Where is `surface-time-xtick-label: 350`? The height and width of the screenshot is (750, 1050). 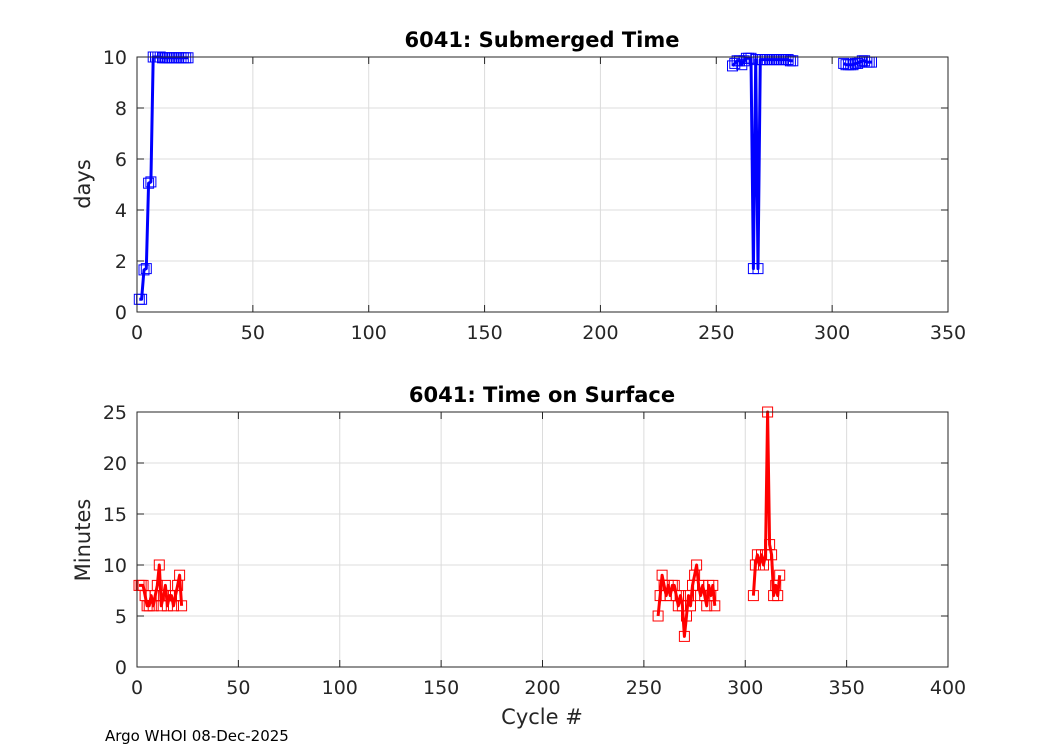 surface-time-xtick-label: 350 is located at coordinates (846, 688).